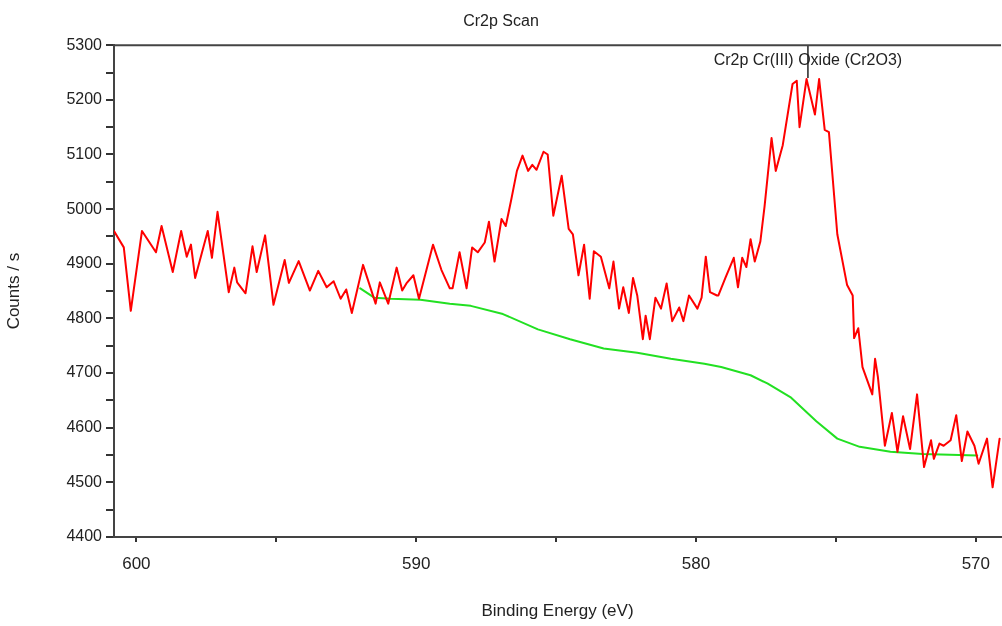 The image size is (1002, 626). I want to click on y-tick-label: 4900, so click(84, 263).